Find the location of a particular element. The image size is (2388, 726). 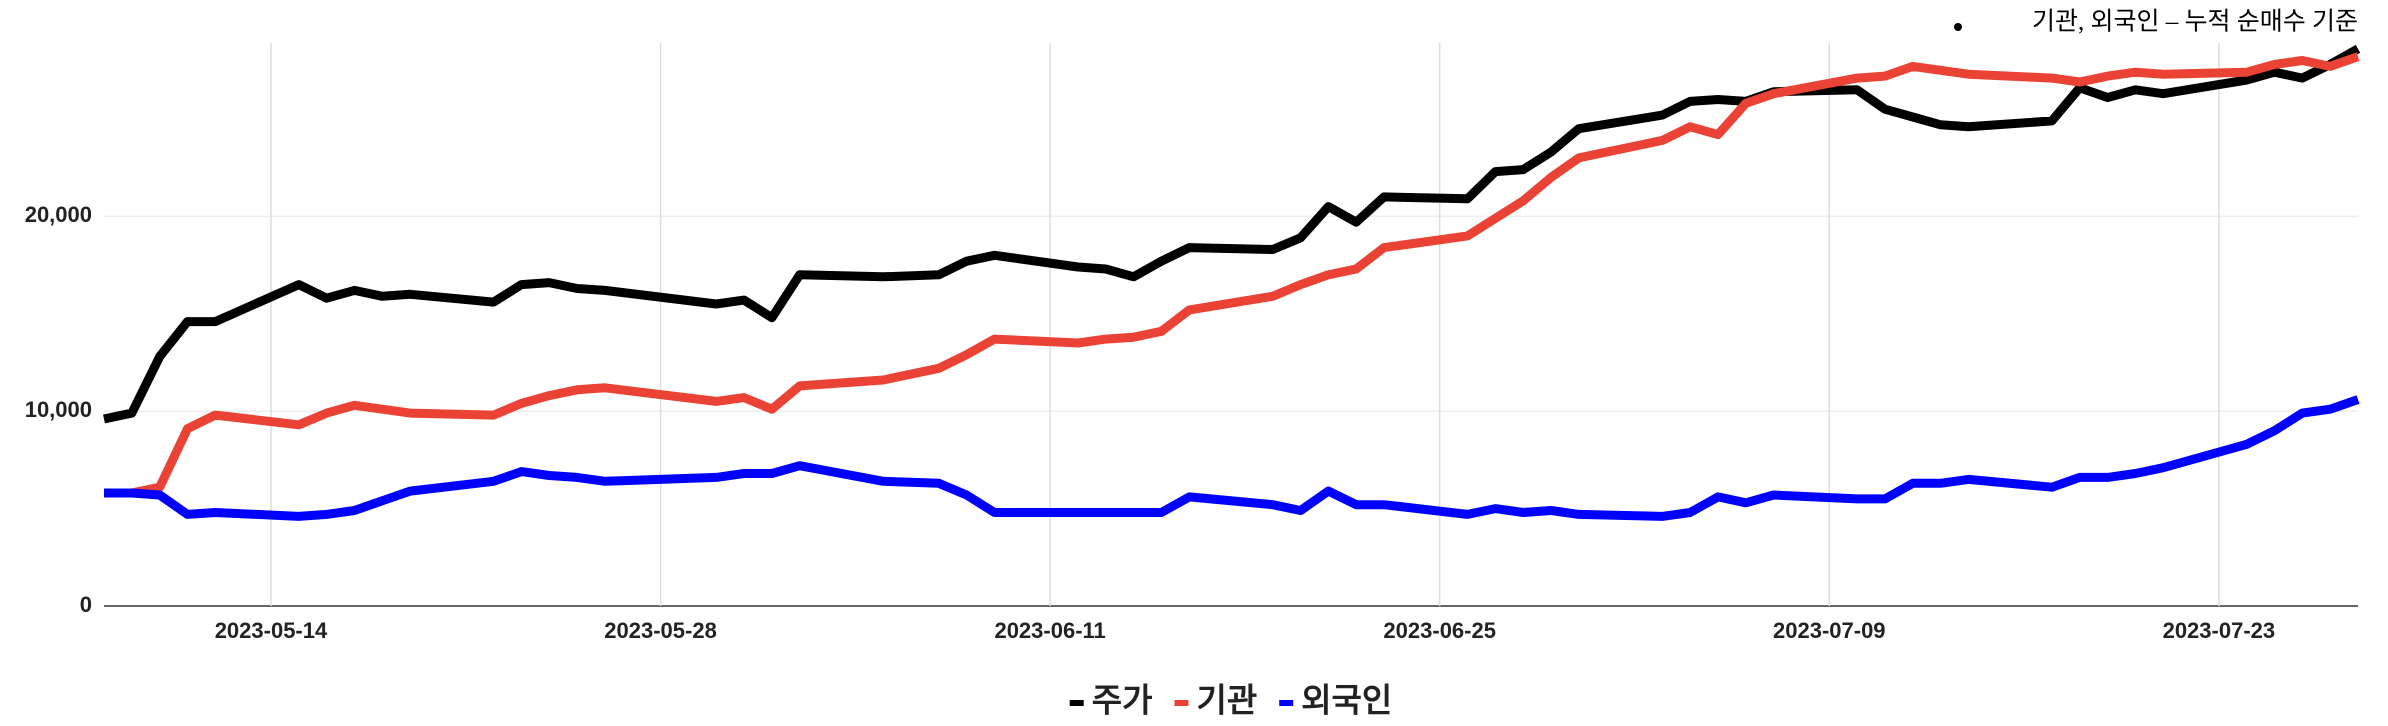

legend: 주가 기관 외국인 is located at coordinates (1230, 700).